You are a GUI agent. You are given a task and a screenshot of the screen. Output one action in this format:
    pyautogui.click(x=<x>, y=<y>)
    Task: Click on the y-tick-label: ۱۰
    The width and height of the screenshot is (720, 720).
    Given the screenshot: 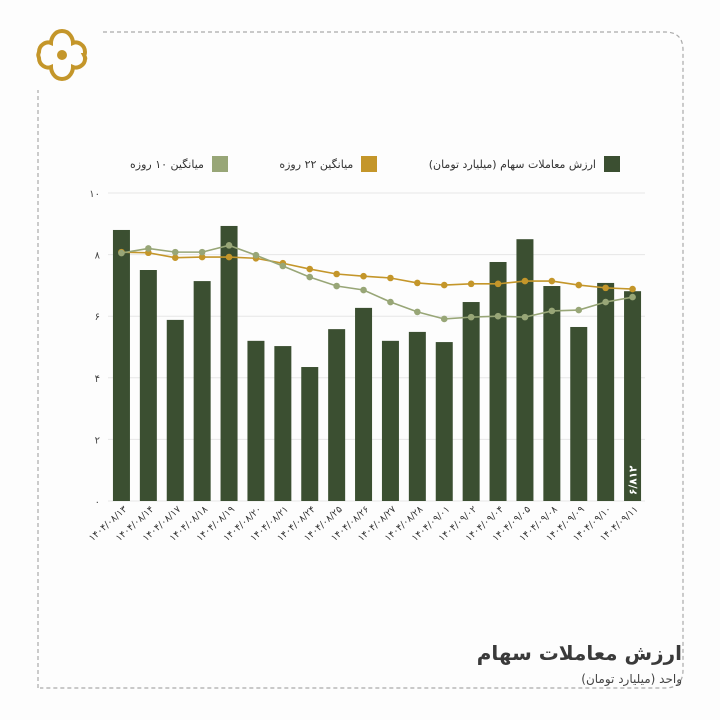 What is the action you would take?
    pyautogui.click(x=94, y=194)
    